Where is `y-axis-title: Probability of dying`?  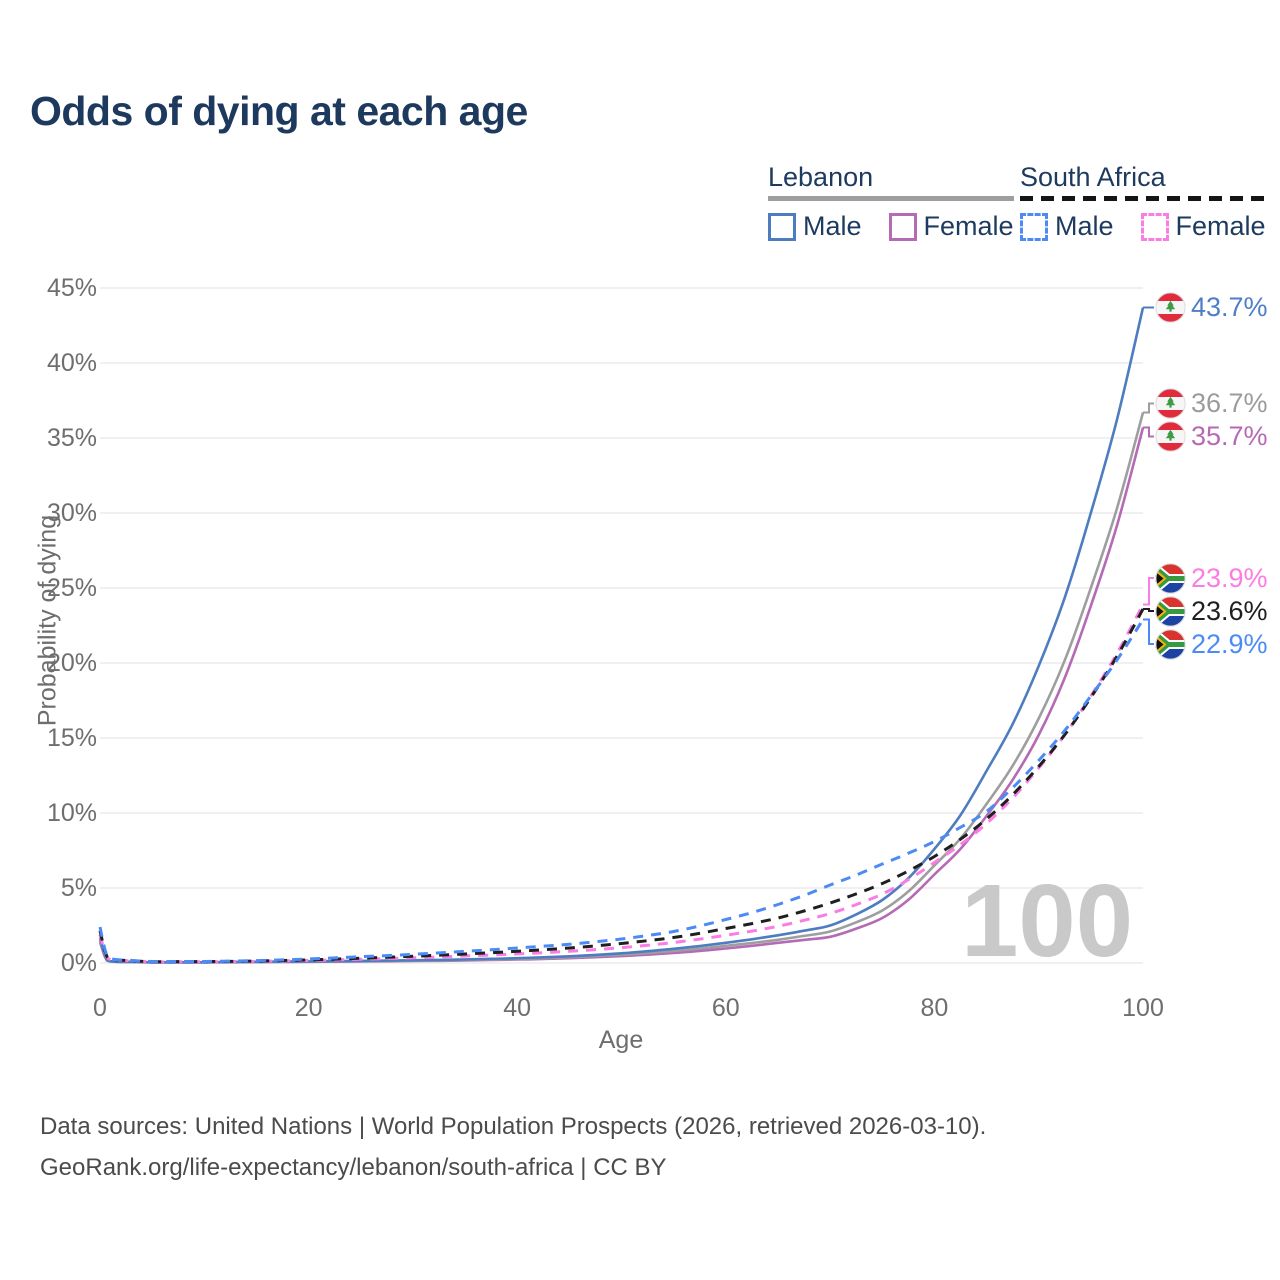 y-axis-title: Probability of dying is located at coordinates (47, 620).